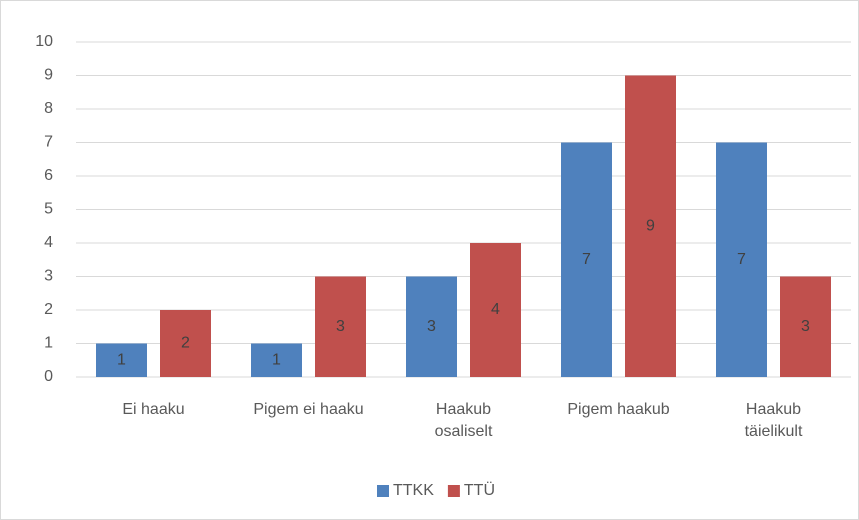  I want to click on x-tick-label: Haakub osaliselt, so click(463, 420).